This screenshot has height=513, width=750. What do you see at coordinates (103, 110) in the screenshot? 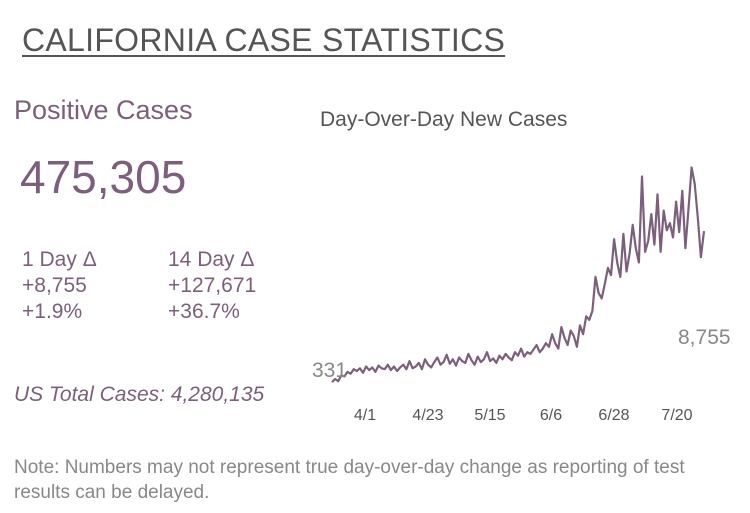
I see `positive-cases-label: Positive Cases` at bounding box center [103, 110].